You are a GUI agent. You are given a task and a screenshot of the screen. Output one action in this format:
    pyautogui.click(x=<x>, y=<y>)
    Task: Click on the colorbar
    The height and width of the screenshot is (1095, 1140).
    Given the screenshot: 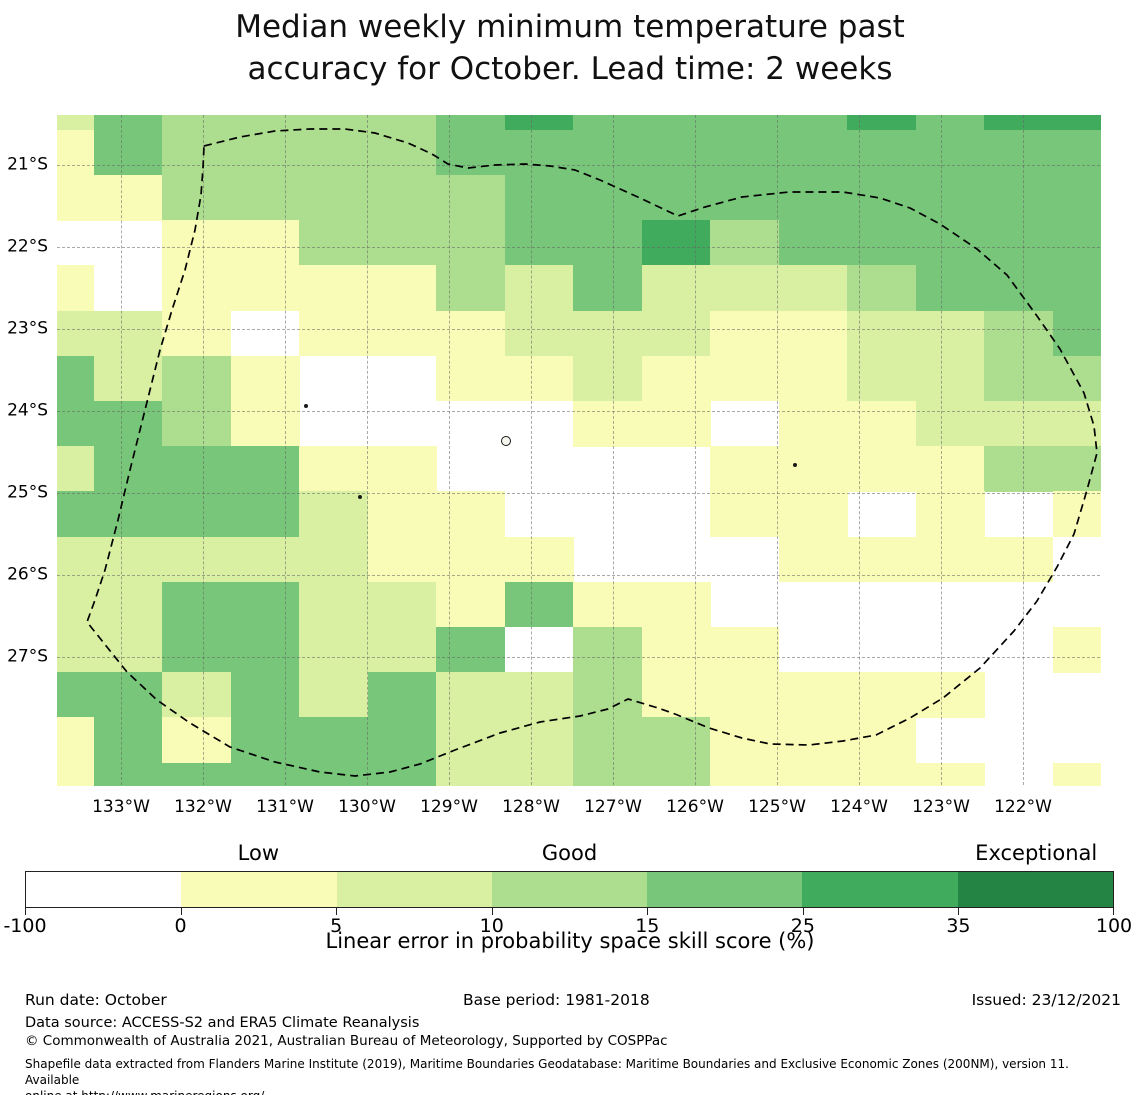 What is the action you would take?
    pyautogui.click(x=569, y=889)
    